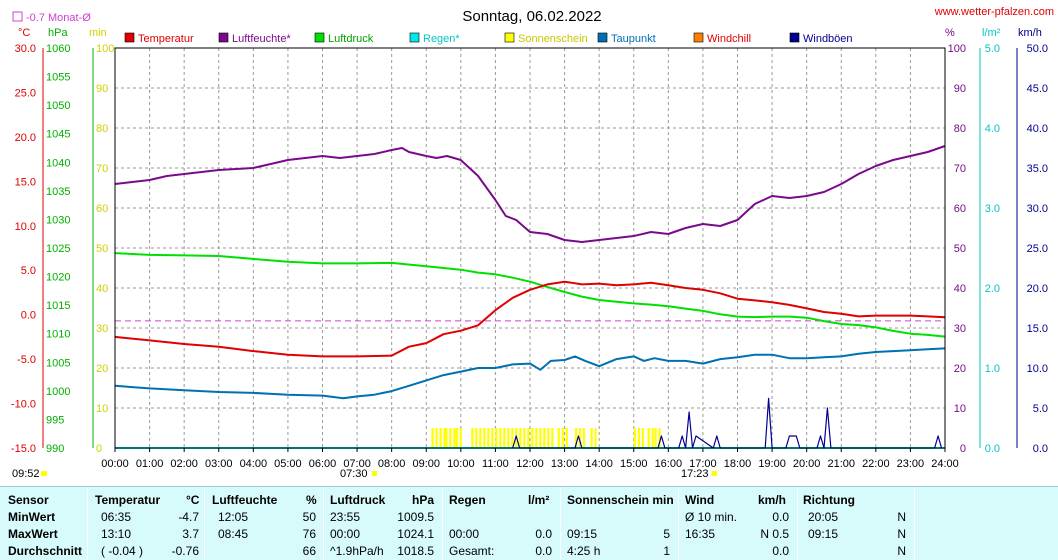  Describe the element at coordinates (1037, 249) in the screenshot. I see `wind-tick-label: 25.0` at that location.